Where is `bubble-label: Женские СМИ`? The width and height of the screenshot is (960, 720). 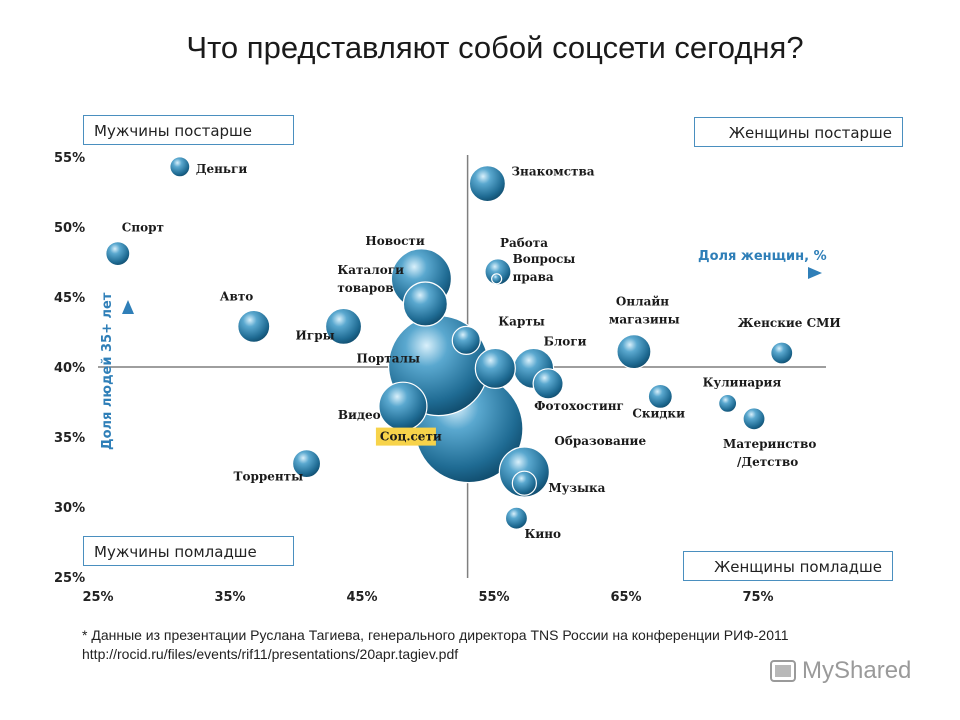
bubble-label: Женские СМИ is located at coordinates (789, 323).